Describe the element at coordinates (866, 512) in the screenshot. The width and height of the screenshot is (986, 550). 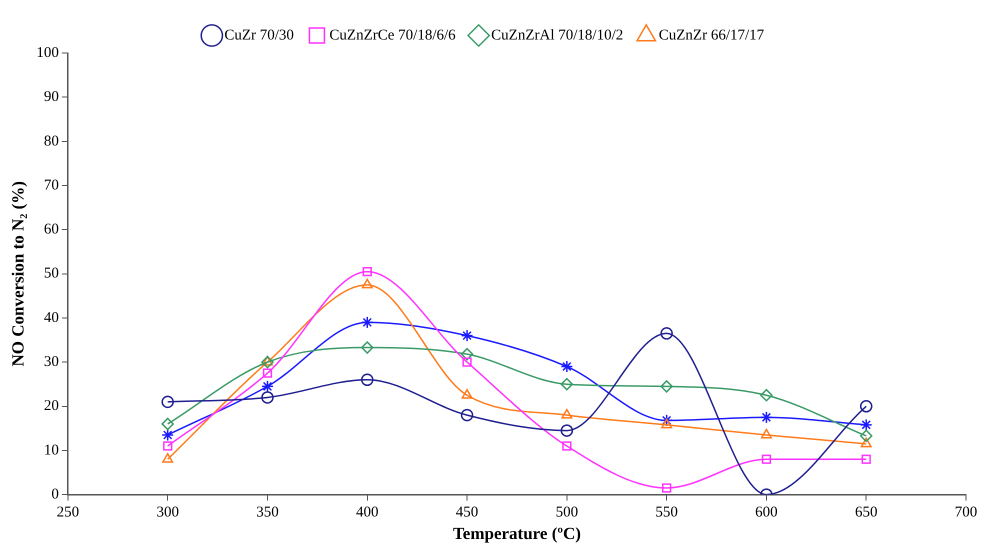
I see `x-tick-label: 650` at that location.